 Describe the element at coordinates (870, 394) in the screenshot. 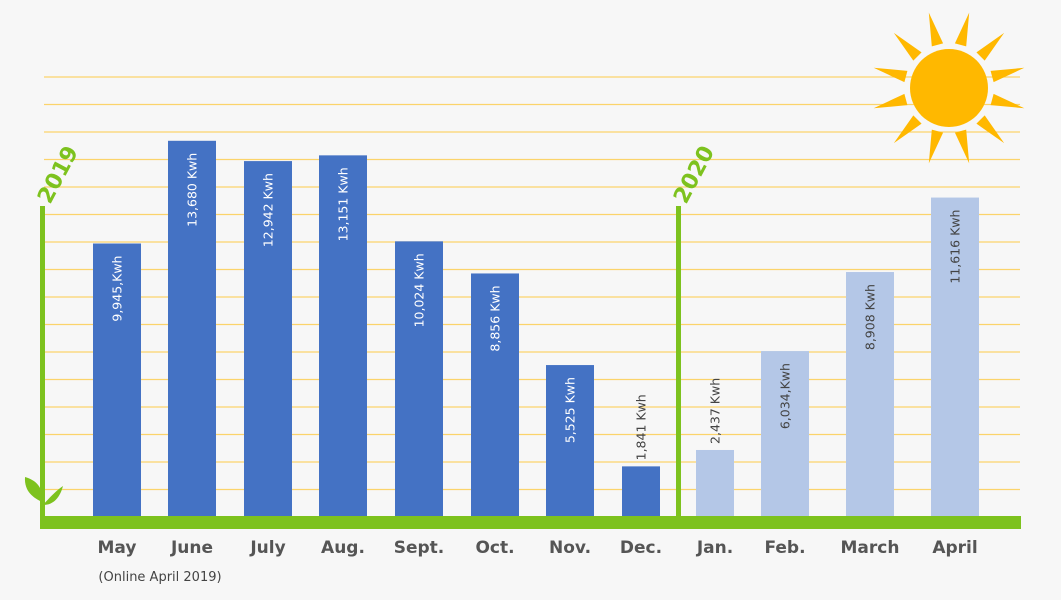

I see `bar-march` at that location.